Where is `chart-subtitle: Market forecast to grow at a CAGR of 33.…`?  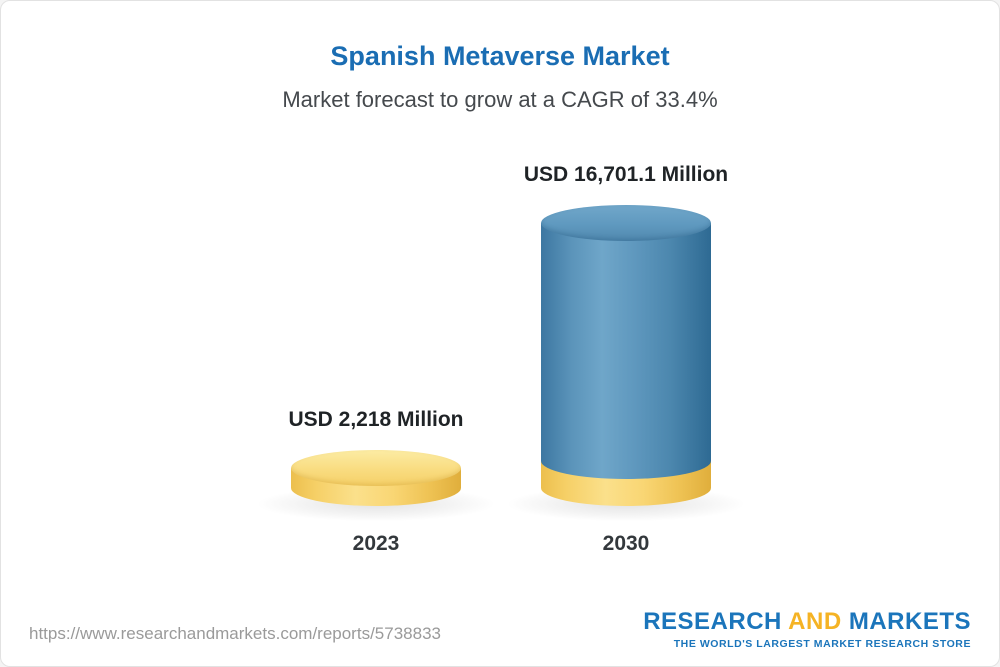 chart-subtitle: Market forecast to grow at a CAGR of 33.… is located at coordinates (500, 99).